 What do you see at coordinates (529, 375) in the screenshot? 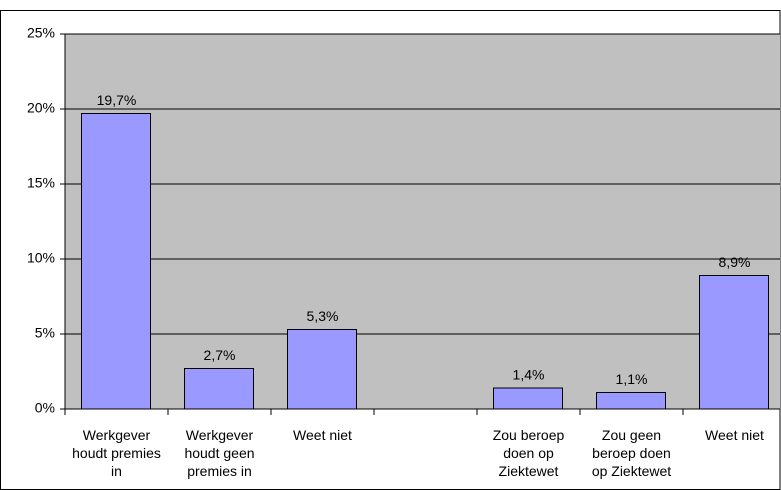
I see `data-label: 1,4%` at bounding box center [529, 375].